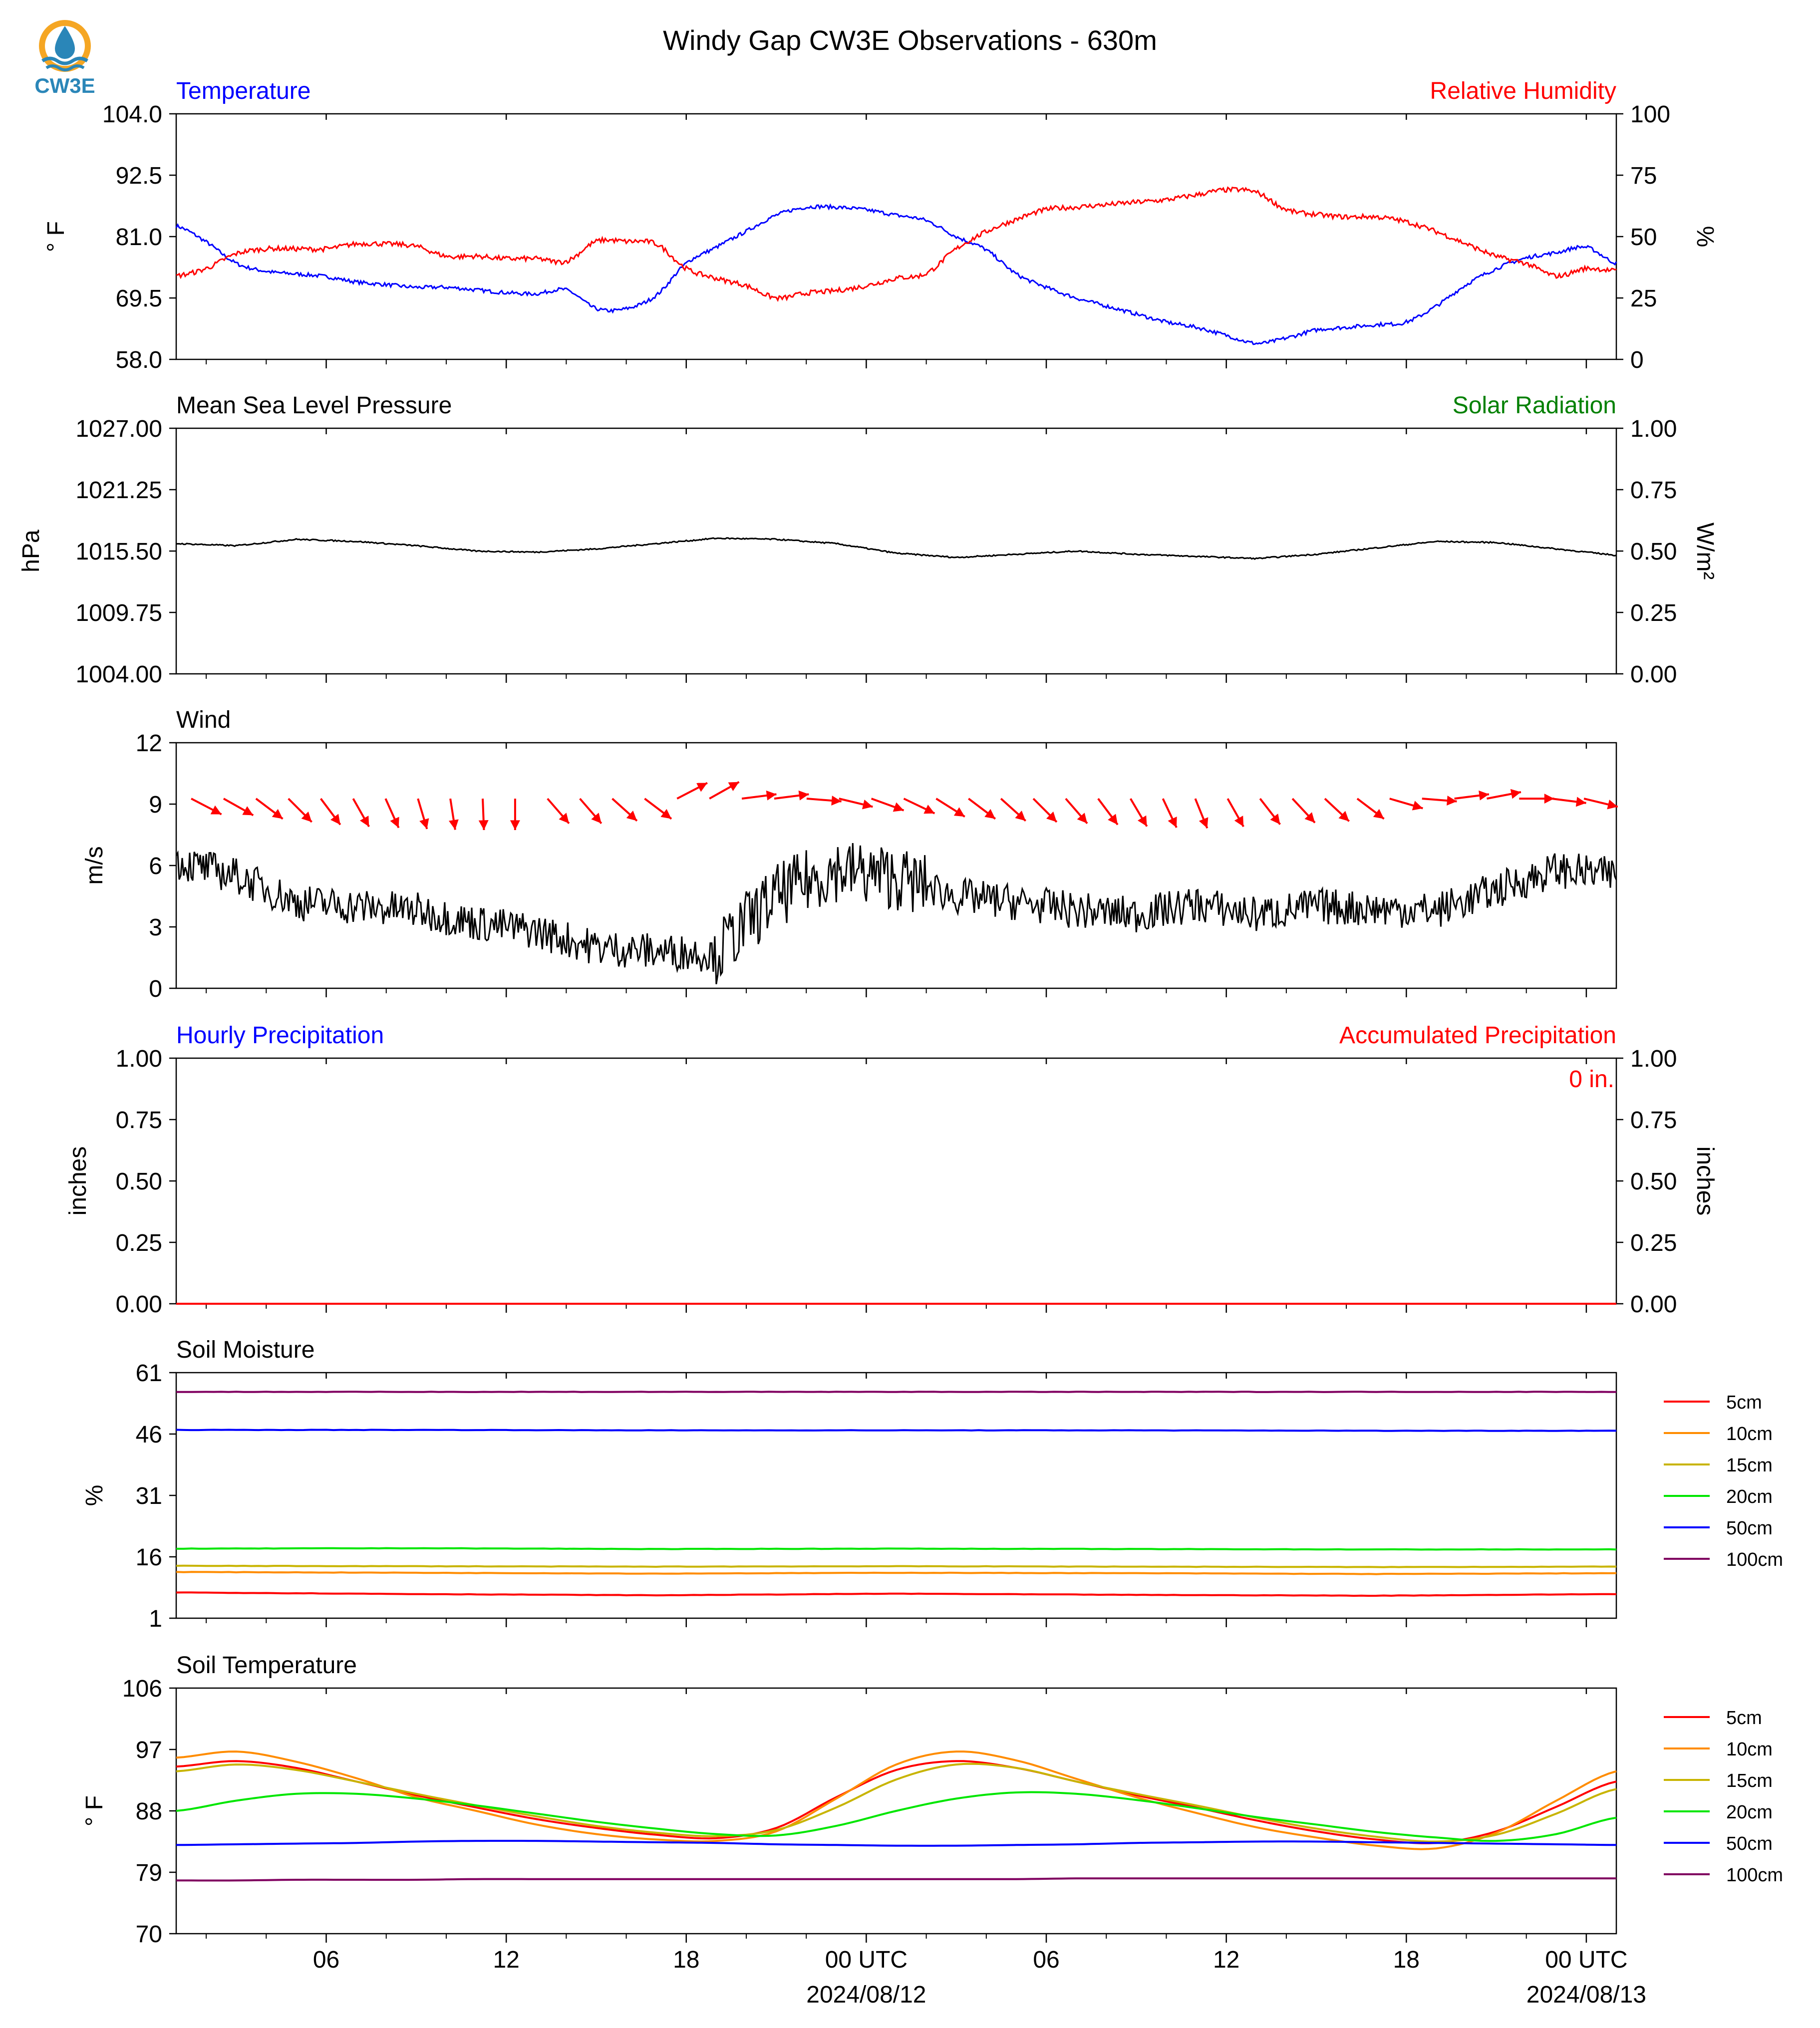  I want to click on y-axis-label-pressure: hPa, so click(31, 551).